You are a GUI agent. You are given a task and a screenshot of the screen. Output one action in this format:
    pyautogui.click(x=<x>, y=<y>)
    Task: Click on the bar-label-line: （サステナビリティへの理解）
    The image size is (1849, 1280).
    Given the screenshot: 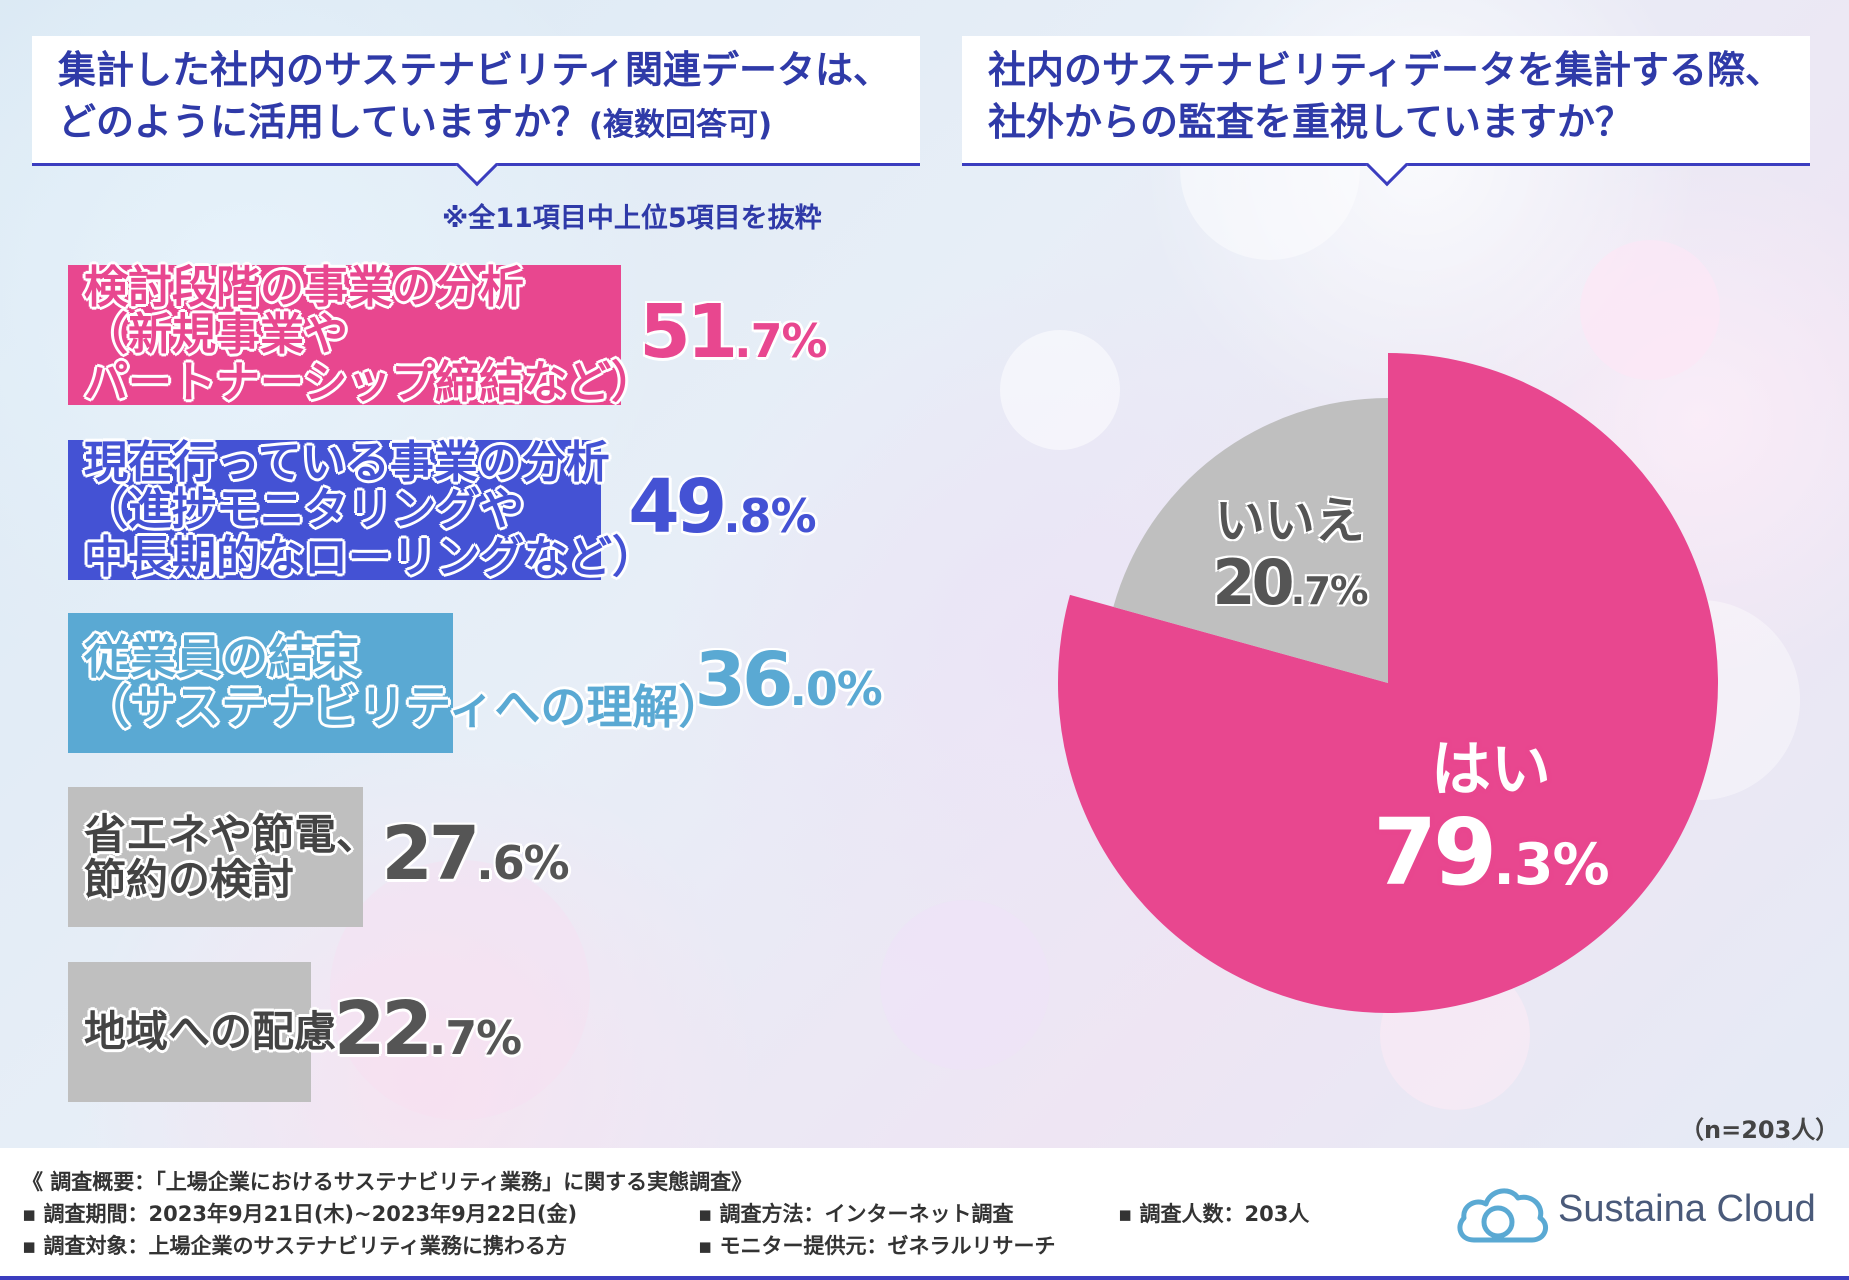 What is the action you would take?
    pyautogui.click(x=404, y=707)
    